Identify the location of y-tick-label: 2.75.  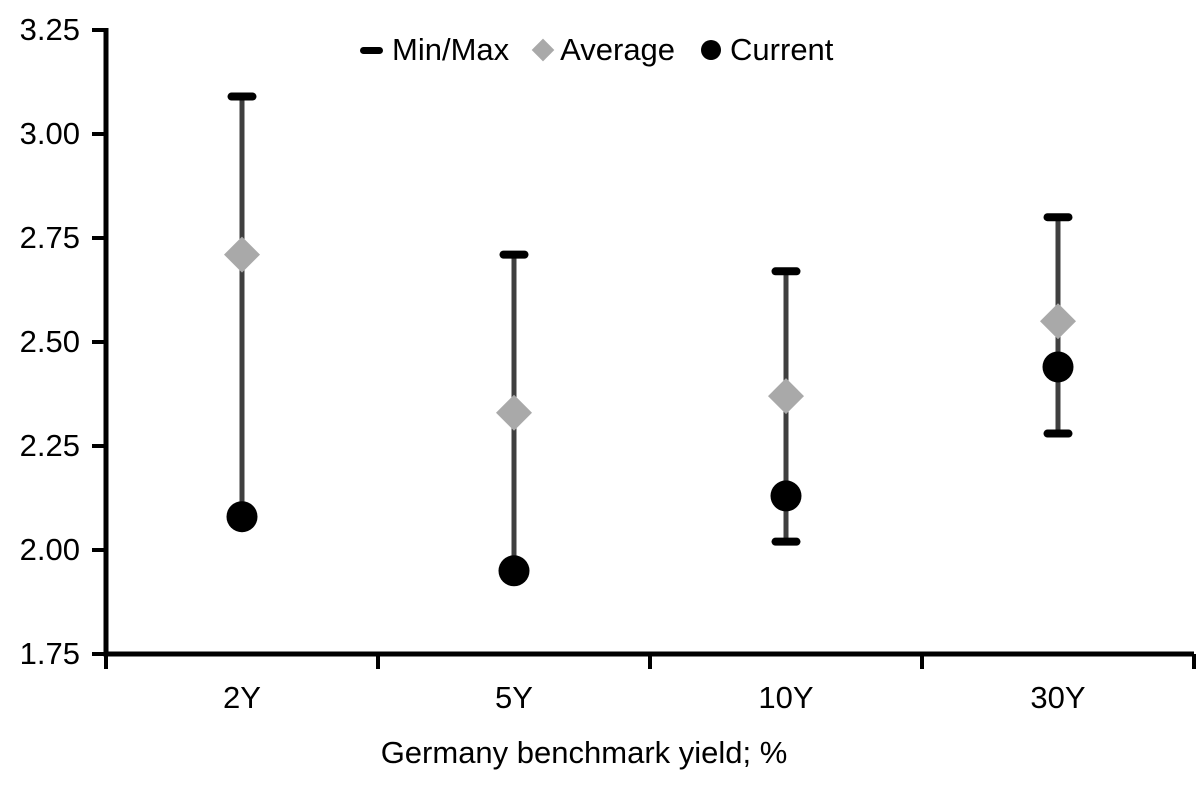
(50, 237).